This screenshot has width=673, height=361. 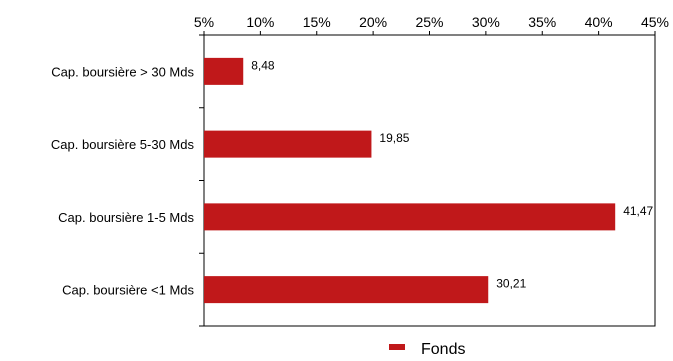 What do you see at coordinates (599, 22) in the screenshot?
I see `x-tick-label: 40%` at bounding box center [599, 22].